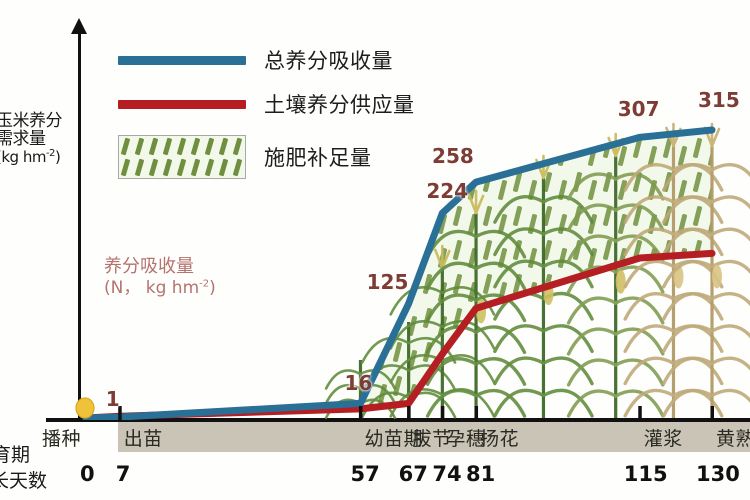 Image resolution: width=750 pixels, height=500 pixels. I want to click on legend-label-total-uptake: 总养分吸收量, so click(328, 61).